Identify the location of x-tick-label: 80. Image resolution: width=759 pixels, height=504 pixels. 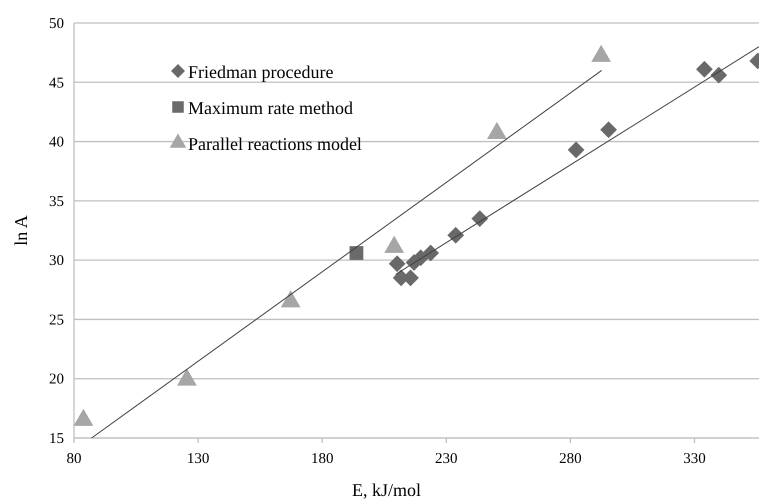
(74, 459).